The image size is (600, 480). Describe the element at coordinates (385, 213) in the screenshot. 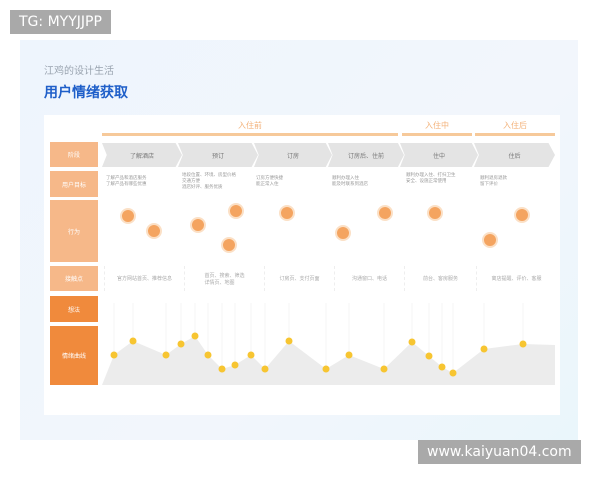

I see `checkin-icon` at that location.